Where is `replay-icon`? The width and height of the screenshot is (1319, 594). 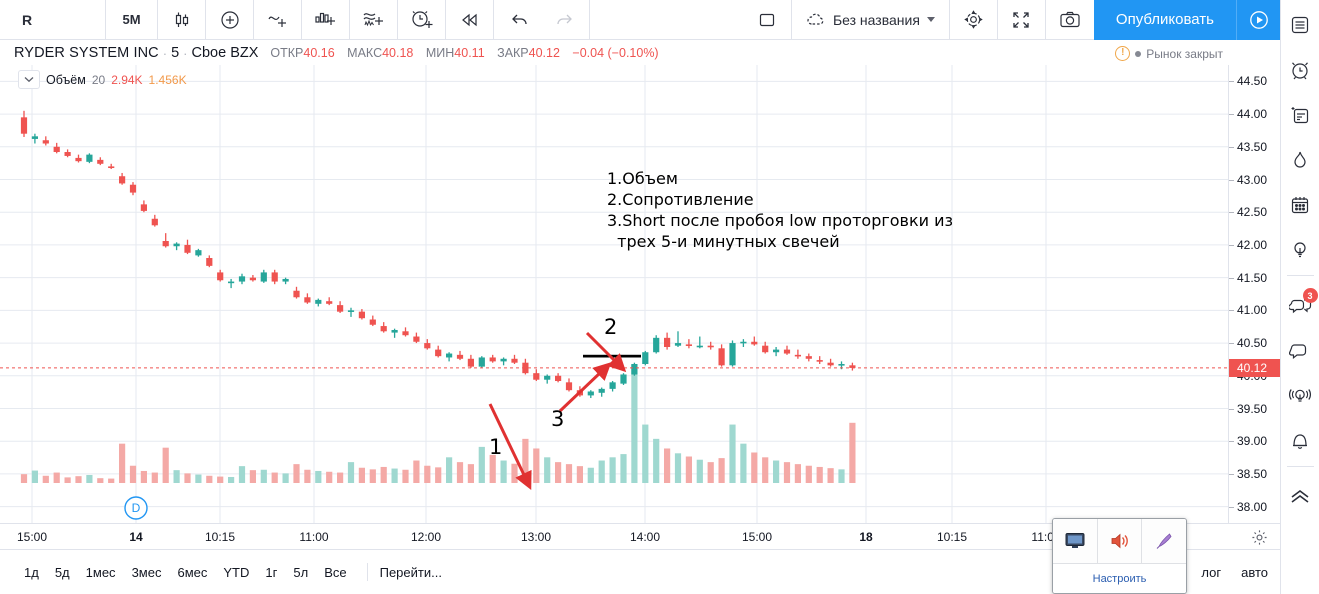
replay-icon is located at coordinates (470, 20).